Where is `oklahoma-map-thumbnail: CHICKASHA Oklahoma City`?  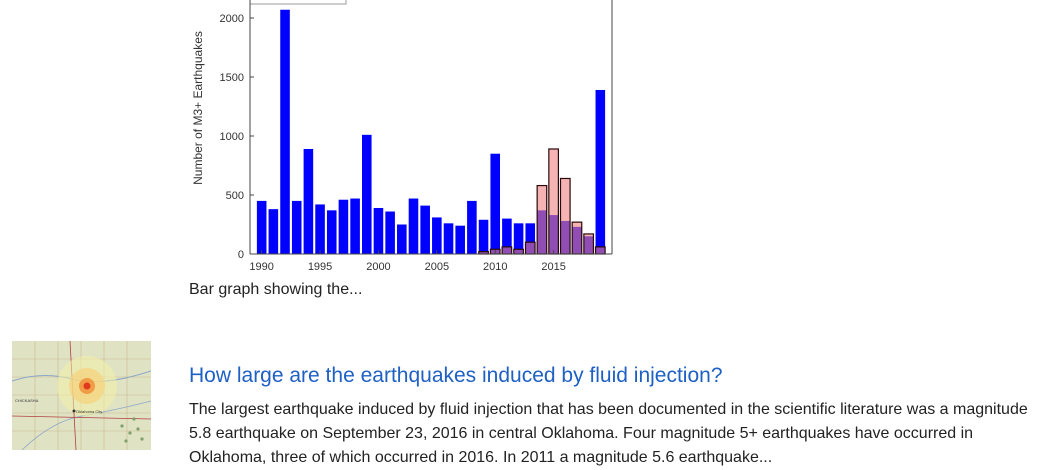 oklahoma-map-thumbnail: CHICKASHA Oklahoma City is located at coordinates (81, 395).